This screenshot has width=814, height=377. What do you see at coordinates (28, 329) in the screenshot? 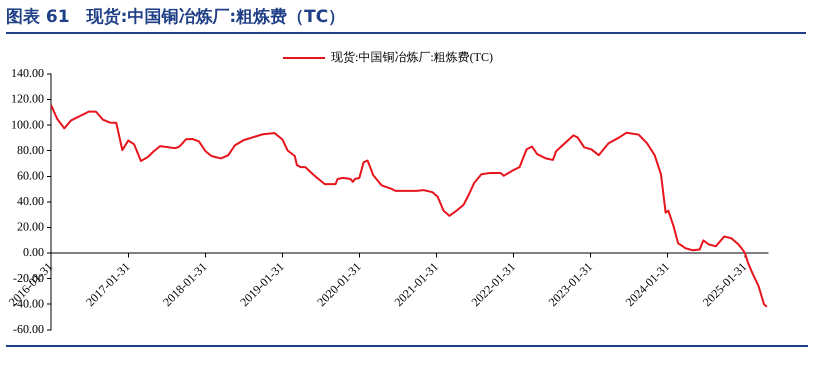
I see `y-tick-label: -60.00` at bounding box center [28, 329].